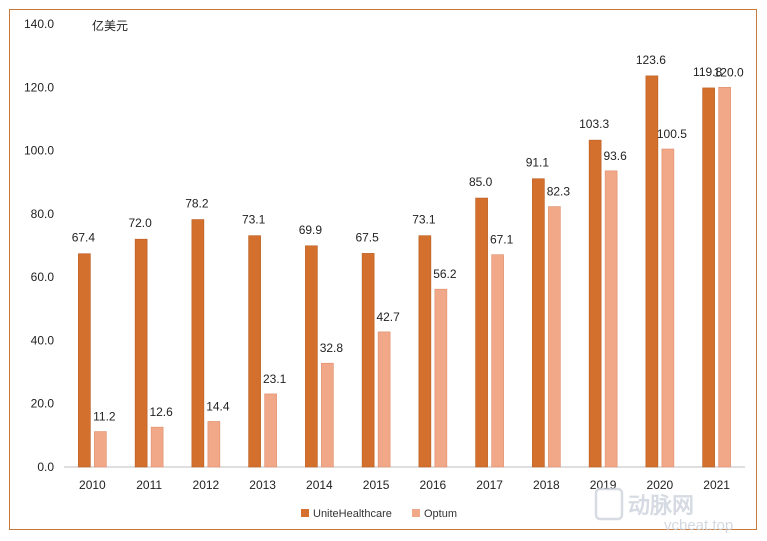 This screenshot has width=767, height=541. What do you see at coordinates (367, 237) in the screenshot?
I see `data-label-unitehealthcare-2015: 67.5` at bounding box center [367, 237].